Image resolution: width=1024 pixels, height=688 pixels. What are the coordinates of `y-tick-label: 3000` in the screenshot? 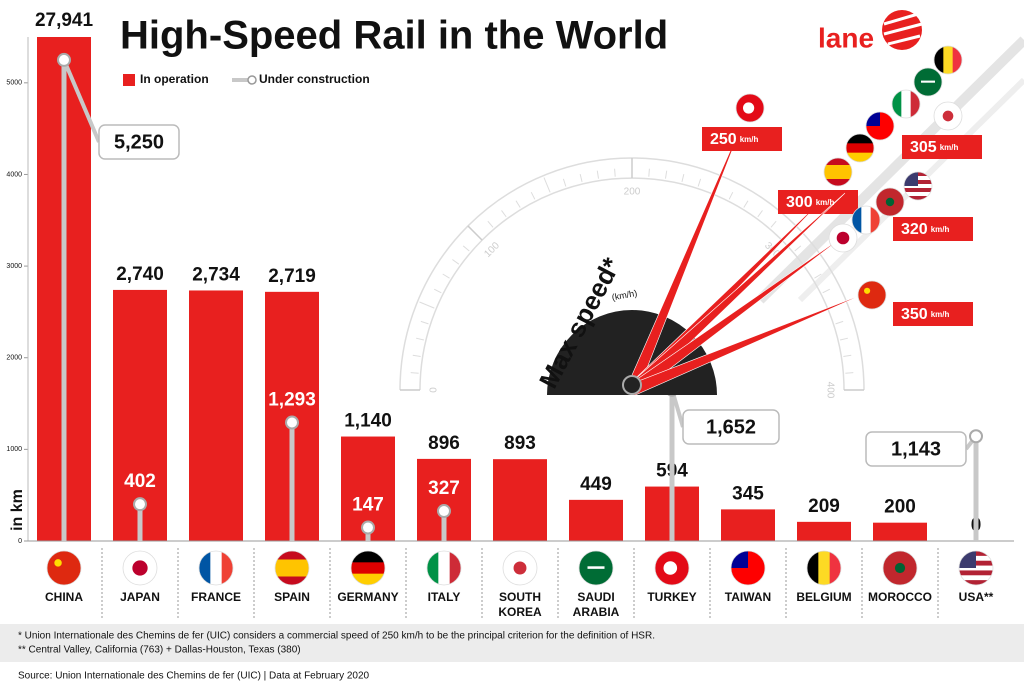 It's located at (14, 266).